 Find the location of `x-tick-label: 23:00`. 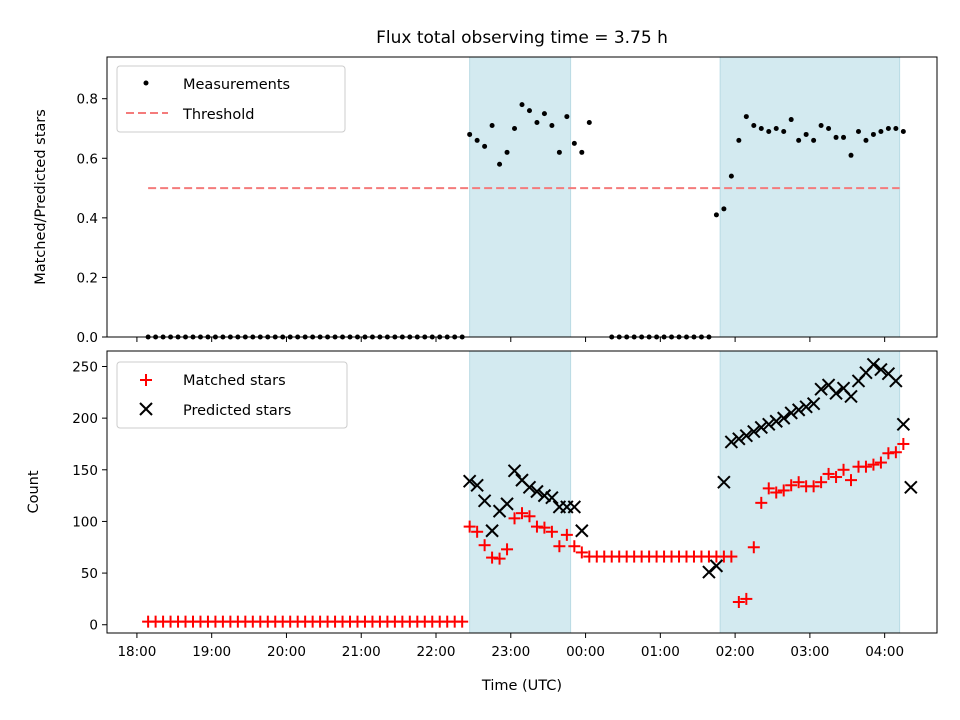

x-tick-label: 23:00 is located at coordinates (510, 652).